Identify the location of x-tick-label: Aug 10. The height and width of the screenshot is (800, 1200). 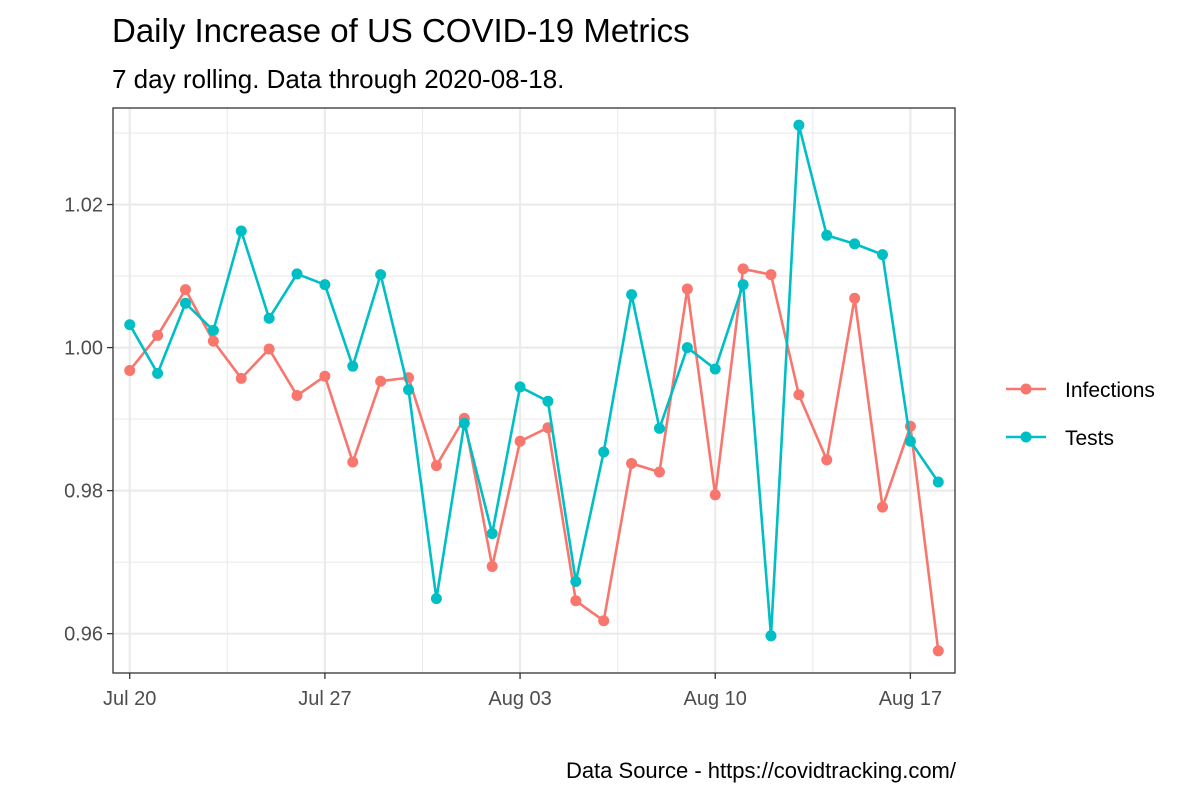
(715, 699).